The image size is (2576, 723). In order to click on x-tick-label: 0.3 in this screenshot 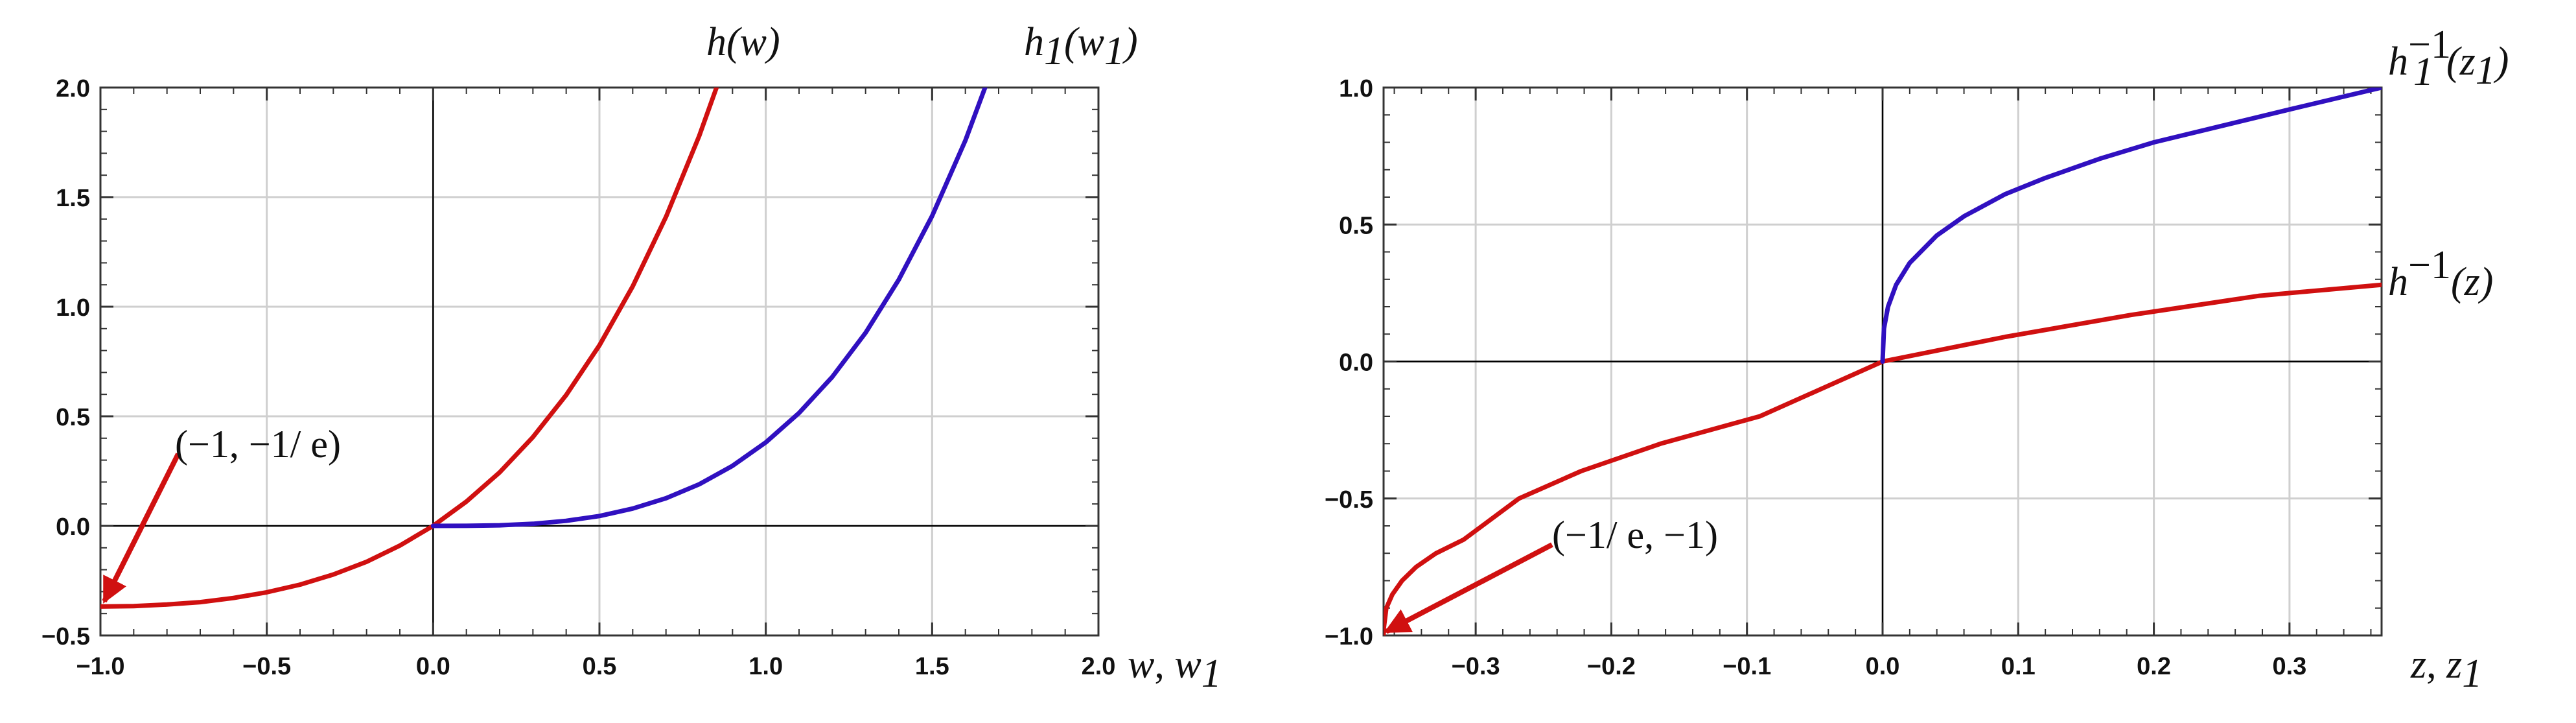, I will do `click(2289, 666)`.